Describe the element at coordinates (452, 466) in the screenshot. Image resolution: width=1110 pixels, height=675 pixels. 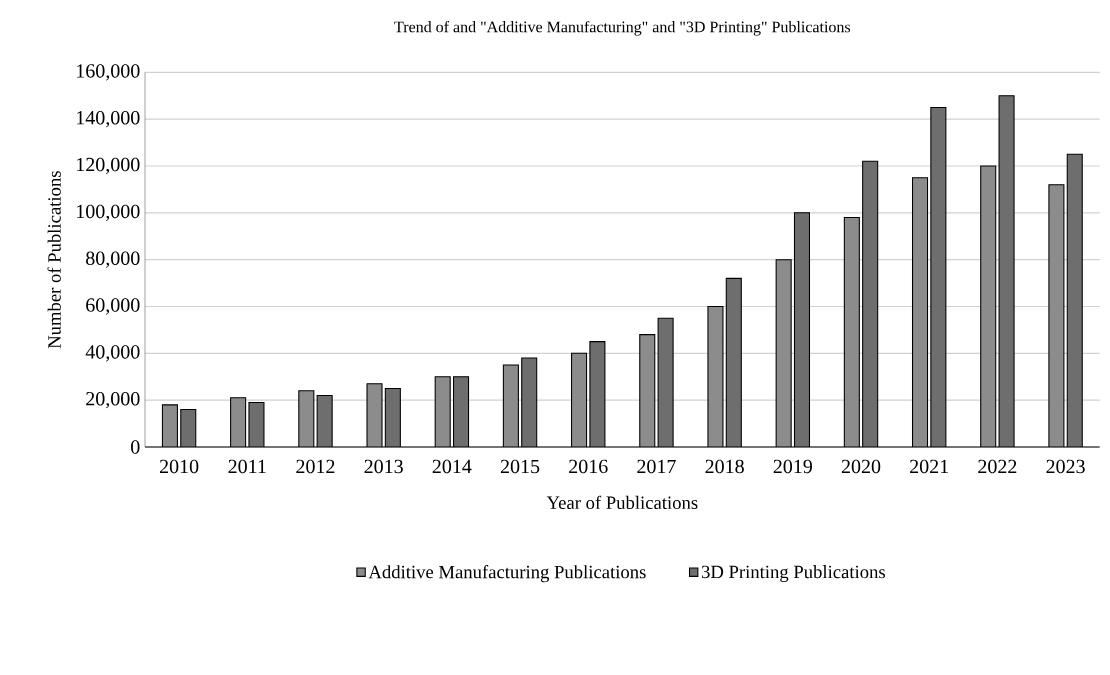
I see `x-tick-label: 2014` at that location.